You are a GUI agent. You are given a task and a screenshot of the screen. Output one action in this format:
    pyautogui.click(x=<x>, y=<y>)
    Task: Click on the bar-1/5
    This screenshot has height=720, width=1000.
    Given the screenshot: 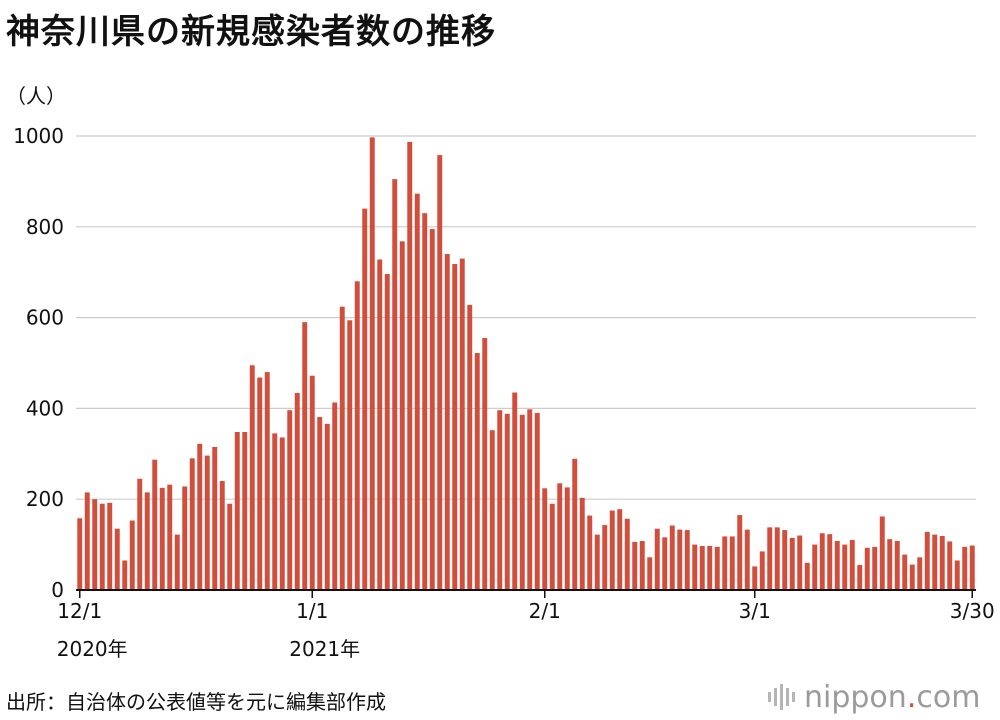 What is the action you would take?
    pyautogui.click(x=342, y=448)
    